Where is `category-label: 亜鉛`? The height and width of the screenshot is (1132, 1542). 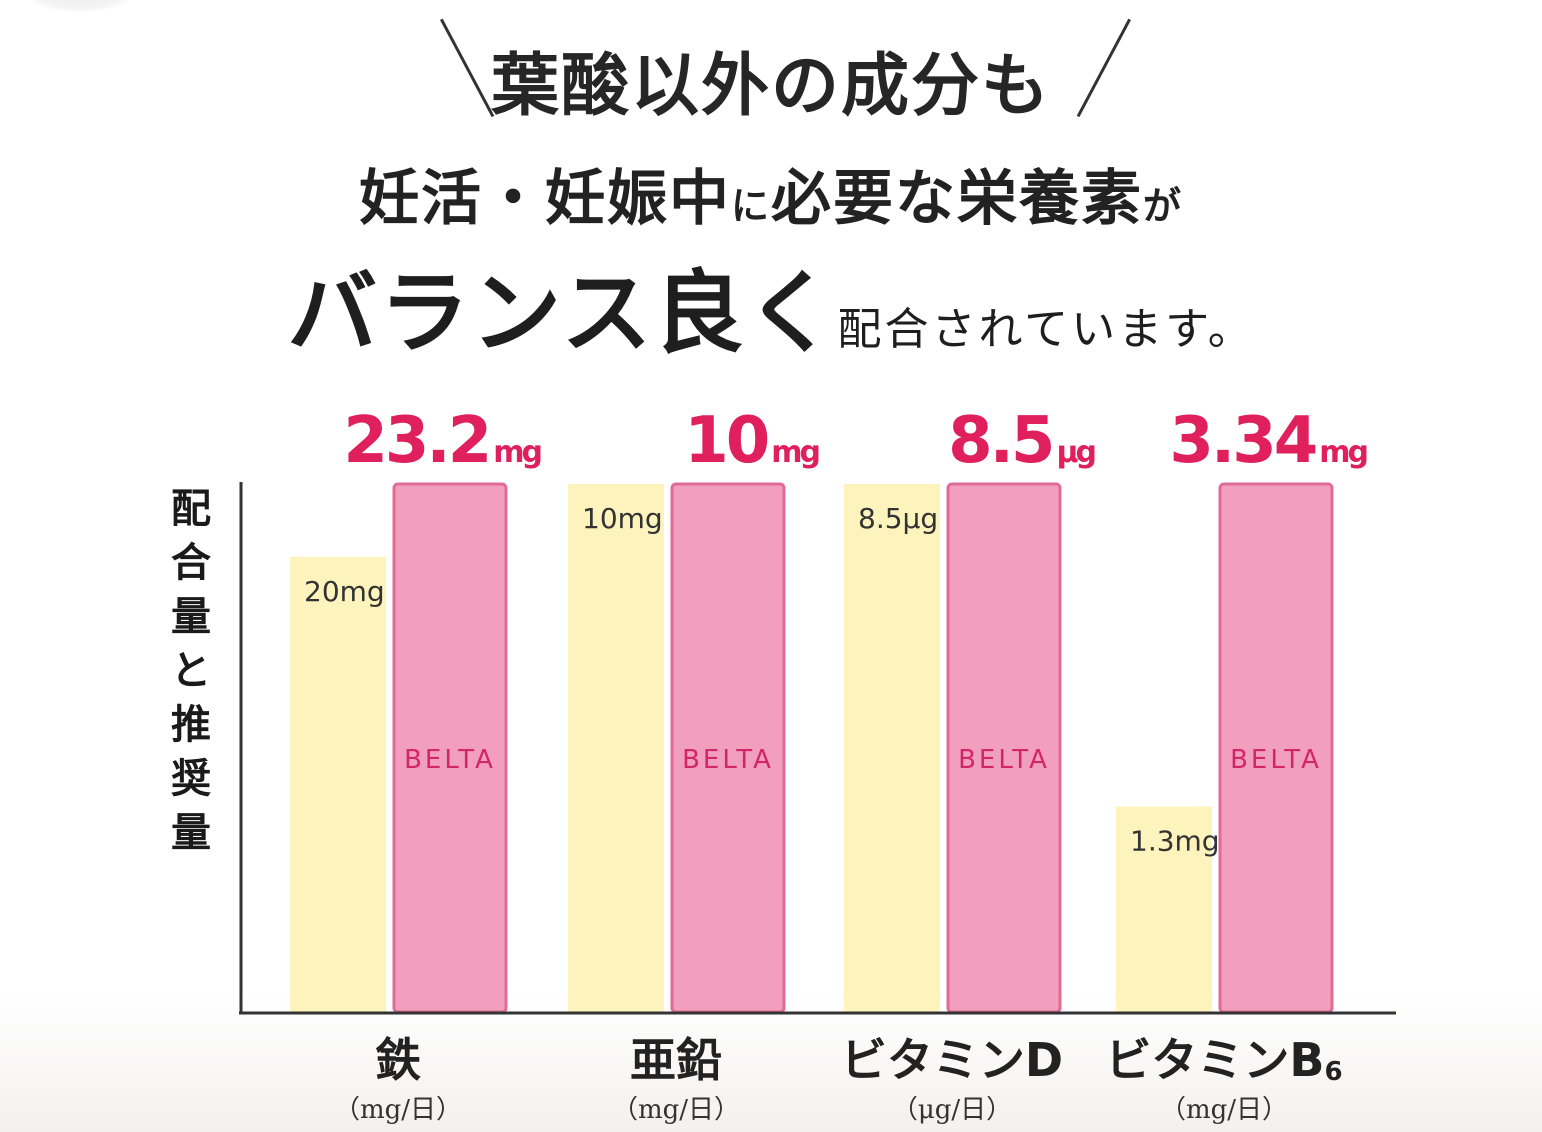 category-label: 亜鉛 is located at coordinates (676, 1060).